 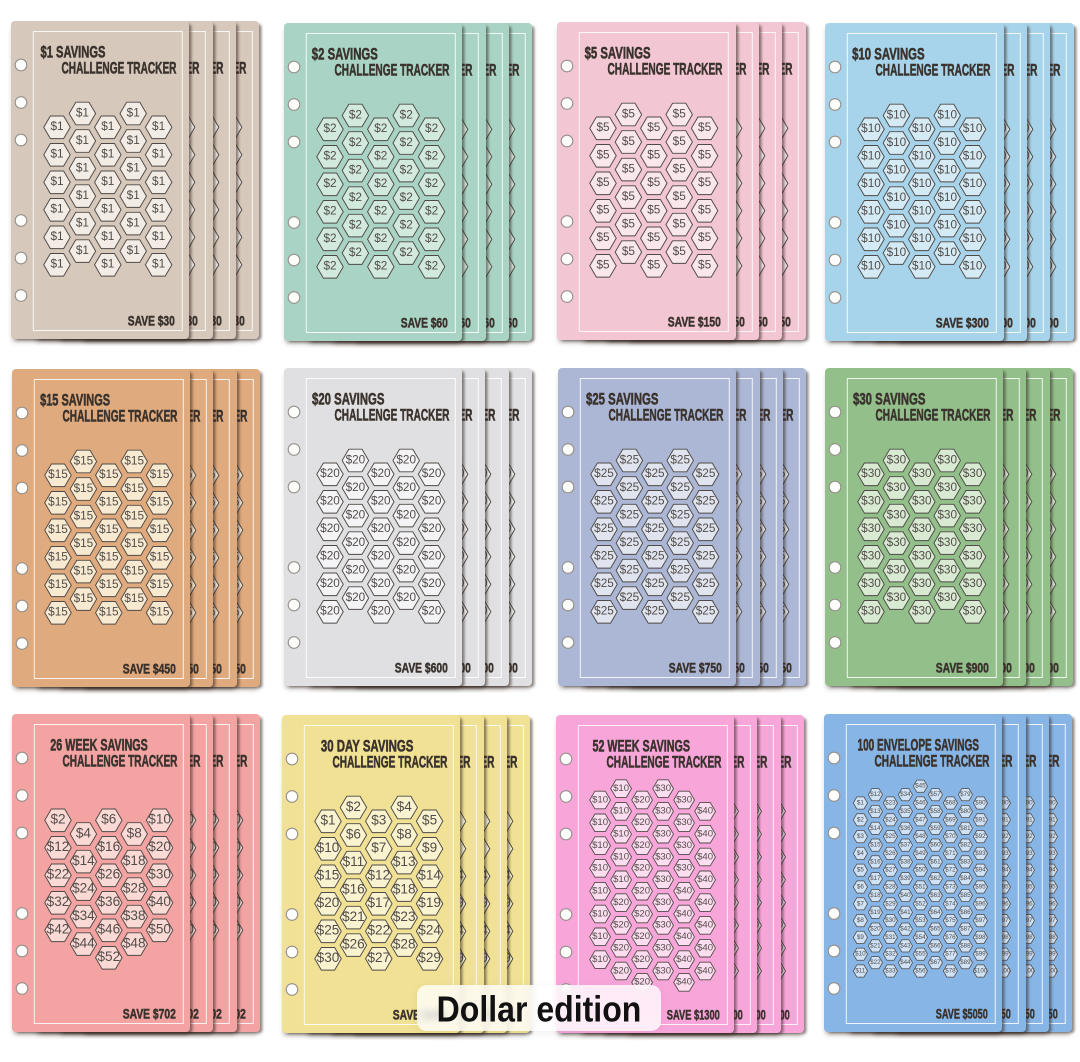 What do you see at coordinates (890, 937) in the screenshot?
I see `svg-text: $31` at bounding box center [890, 937].